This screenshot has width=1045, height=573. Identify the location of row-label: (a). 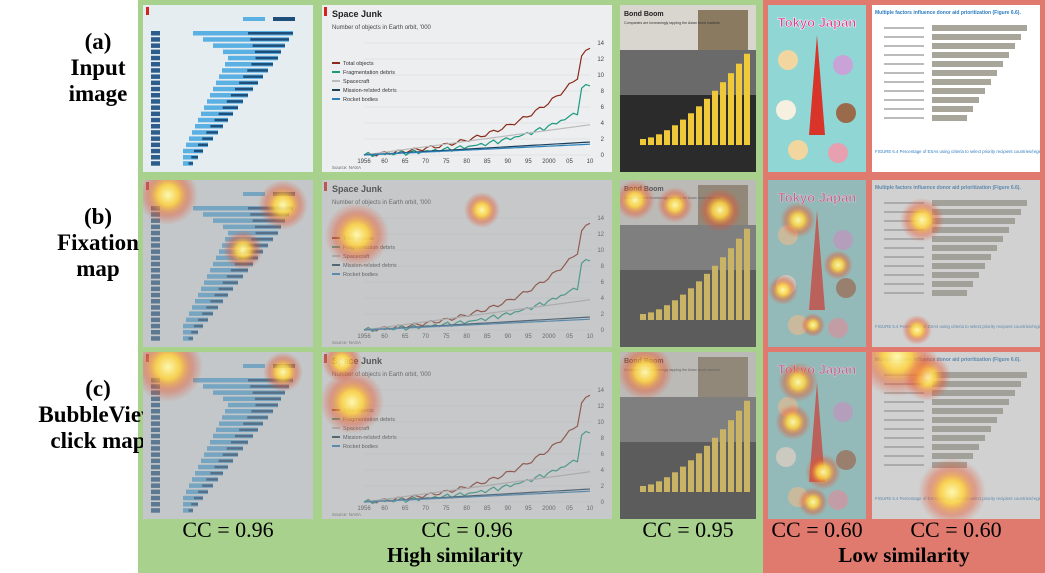
(98, 41).